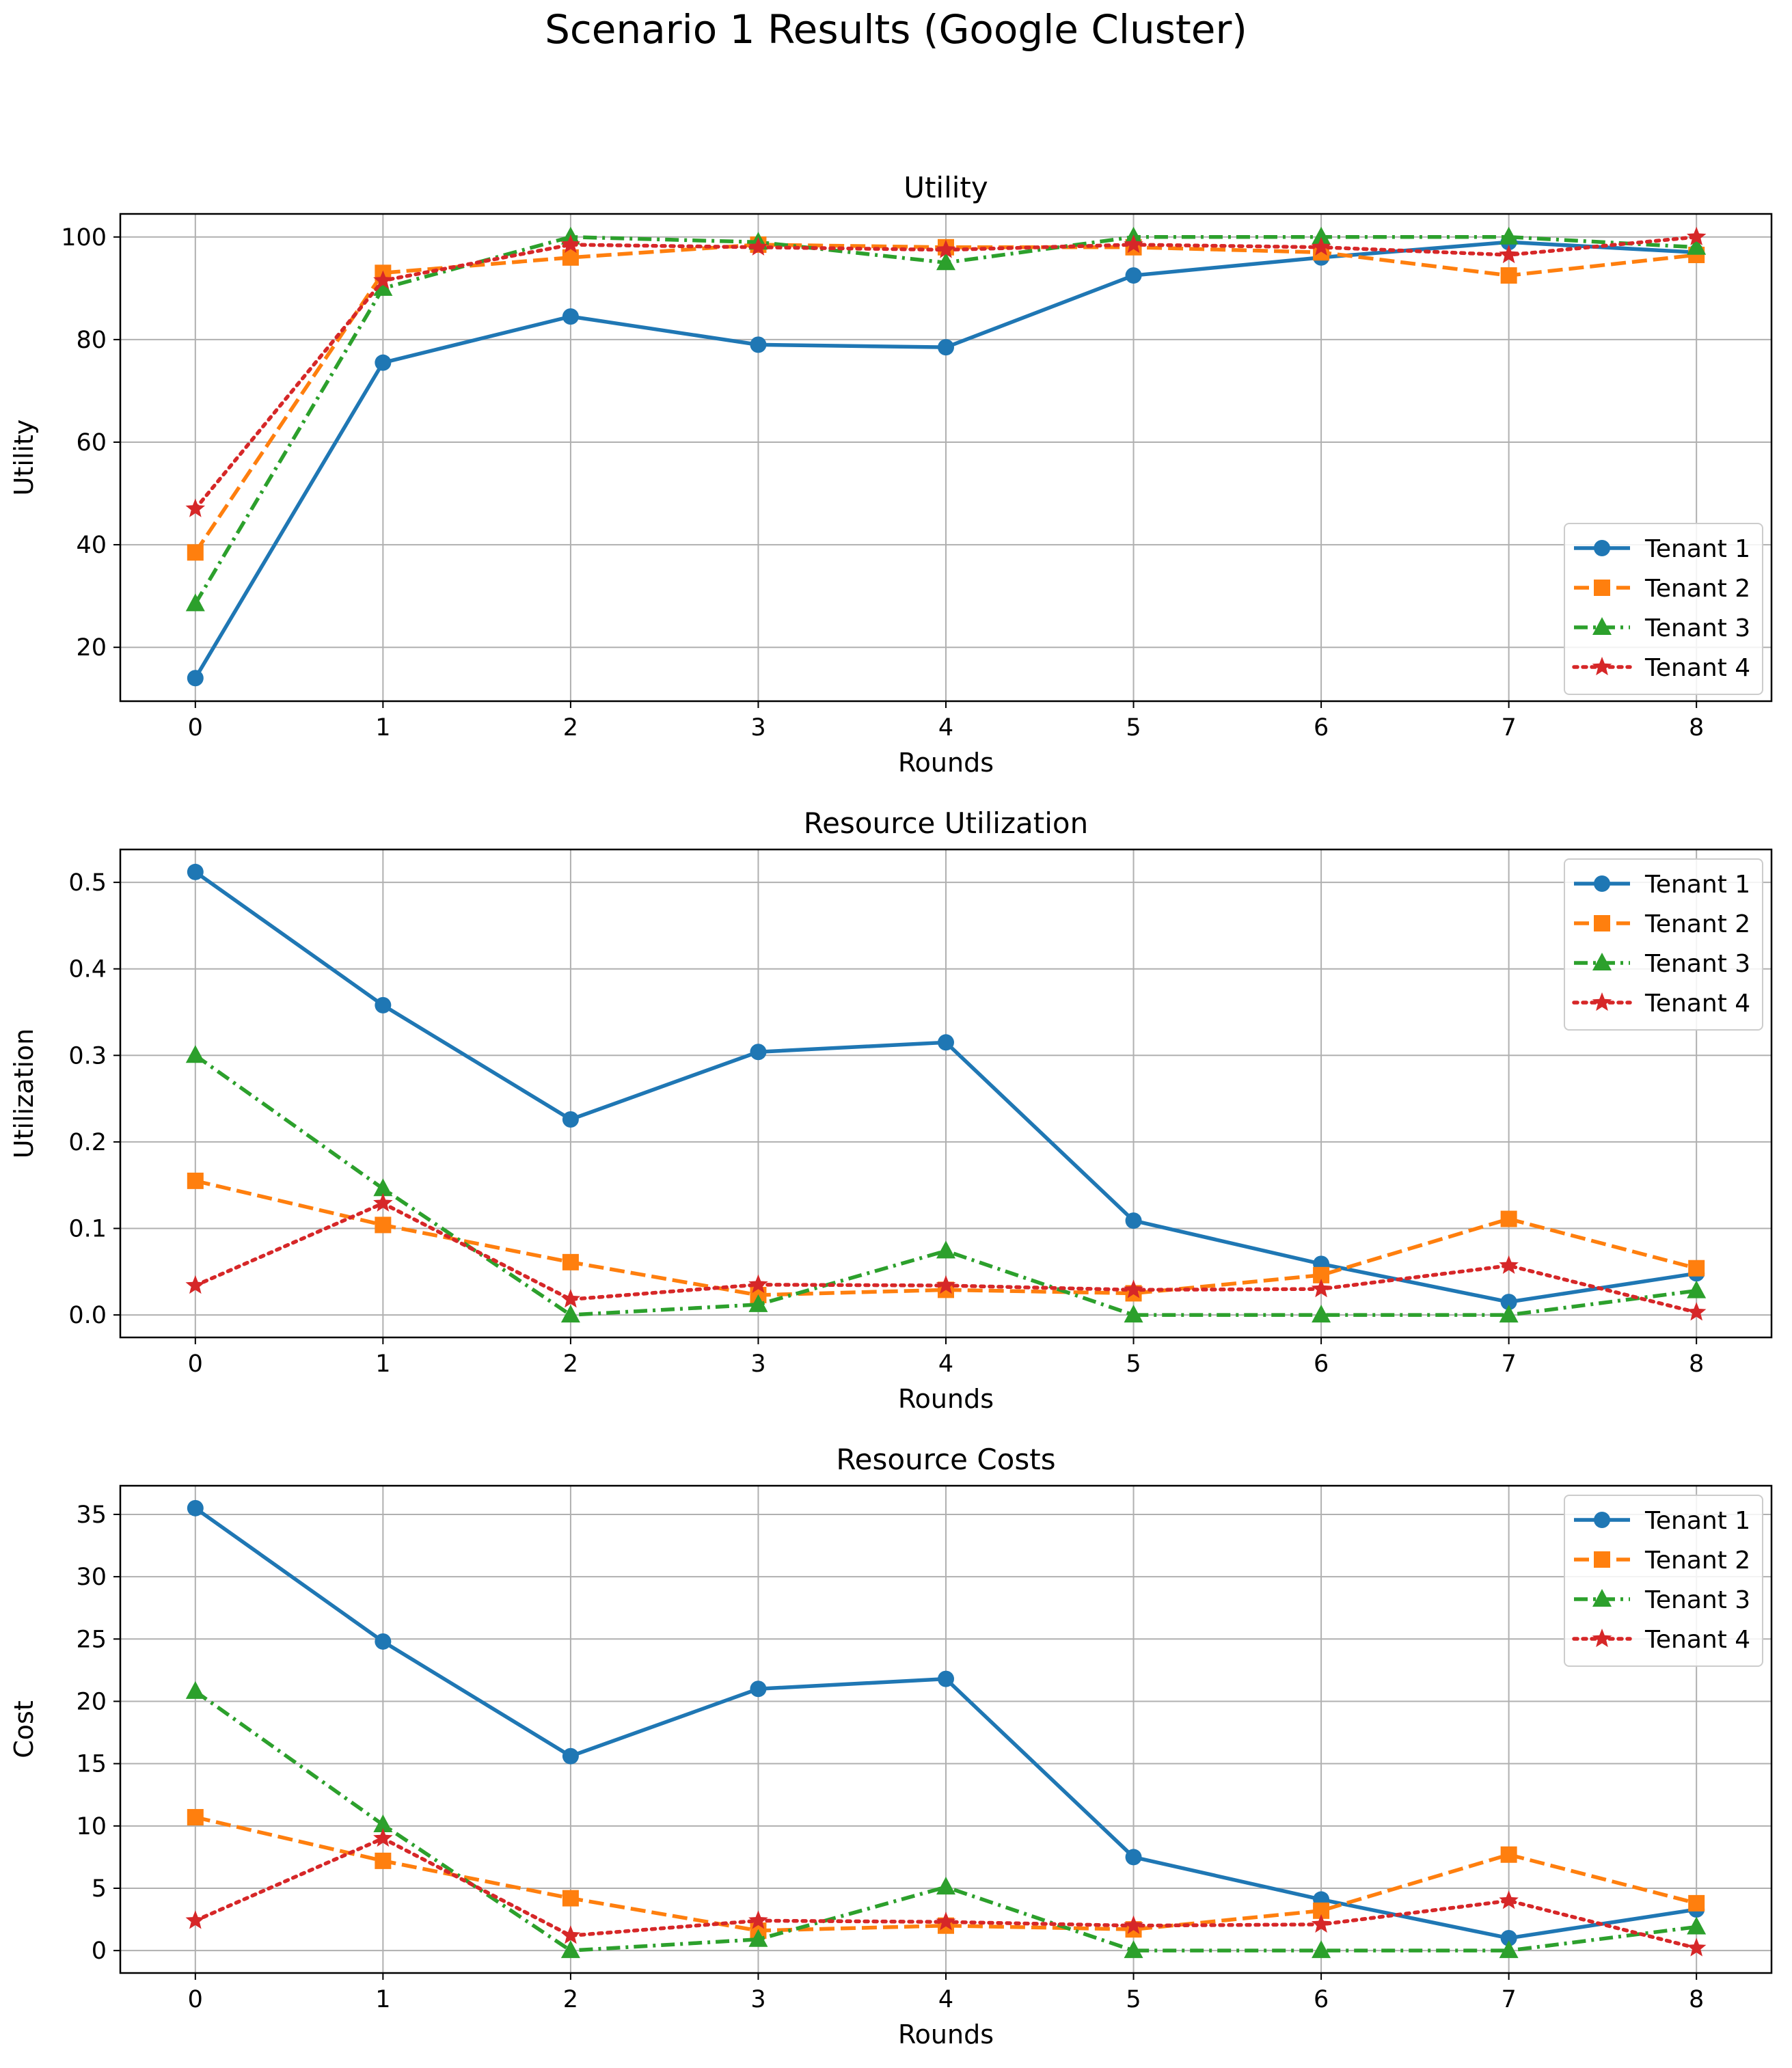  Describe the element at coordinates (91, 1639) in the screenshot. I see `y-tick-label: 25` at that location.